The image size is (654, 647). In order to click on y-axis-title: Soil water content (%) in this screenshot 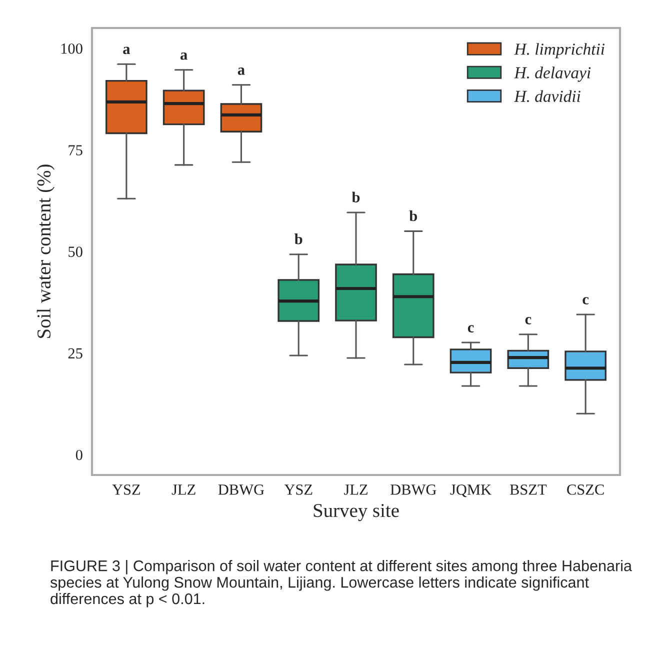, I will do `click(45, 251)`.